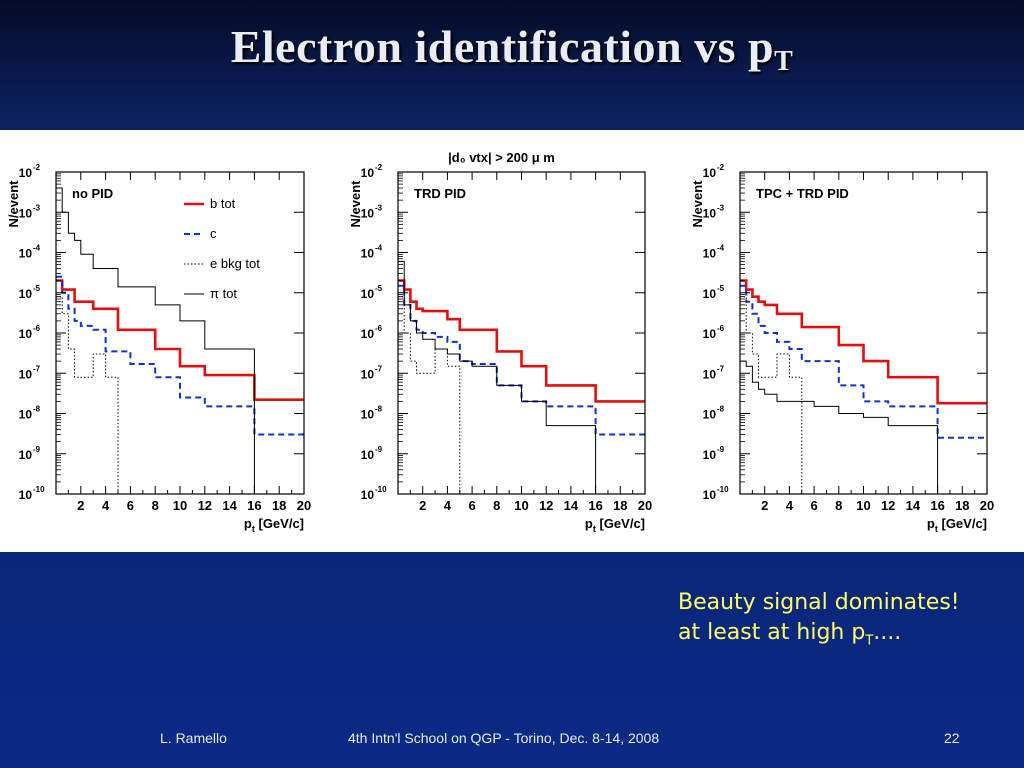 The image size is (1024, 768). What do you see at coordinates (819, 602) in the screenshot?
I see `callout-line1: Beauty signal dominates!` at bounding box center [819, 602].